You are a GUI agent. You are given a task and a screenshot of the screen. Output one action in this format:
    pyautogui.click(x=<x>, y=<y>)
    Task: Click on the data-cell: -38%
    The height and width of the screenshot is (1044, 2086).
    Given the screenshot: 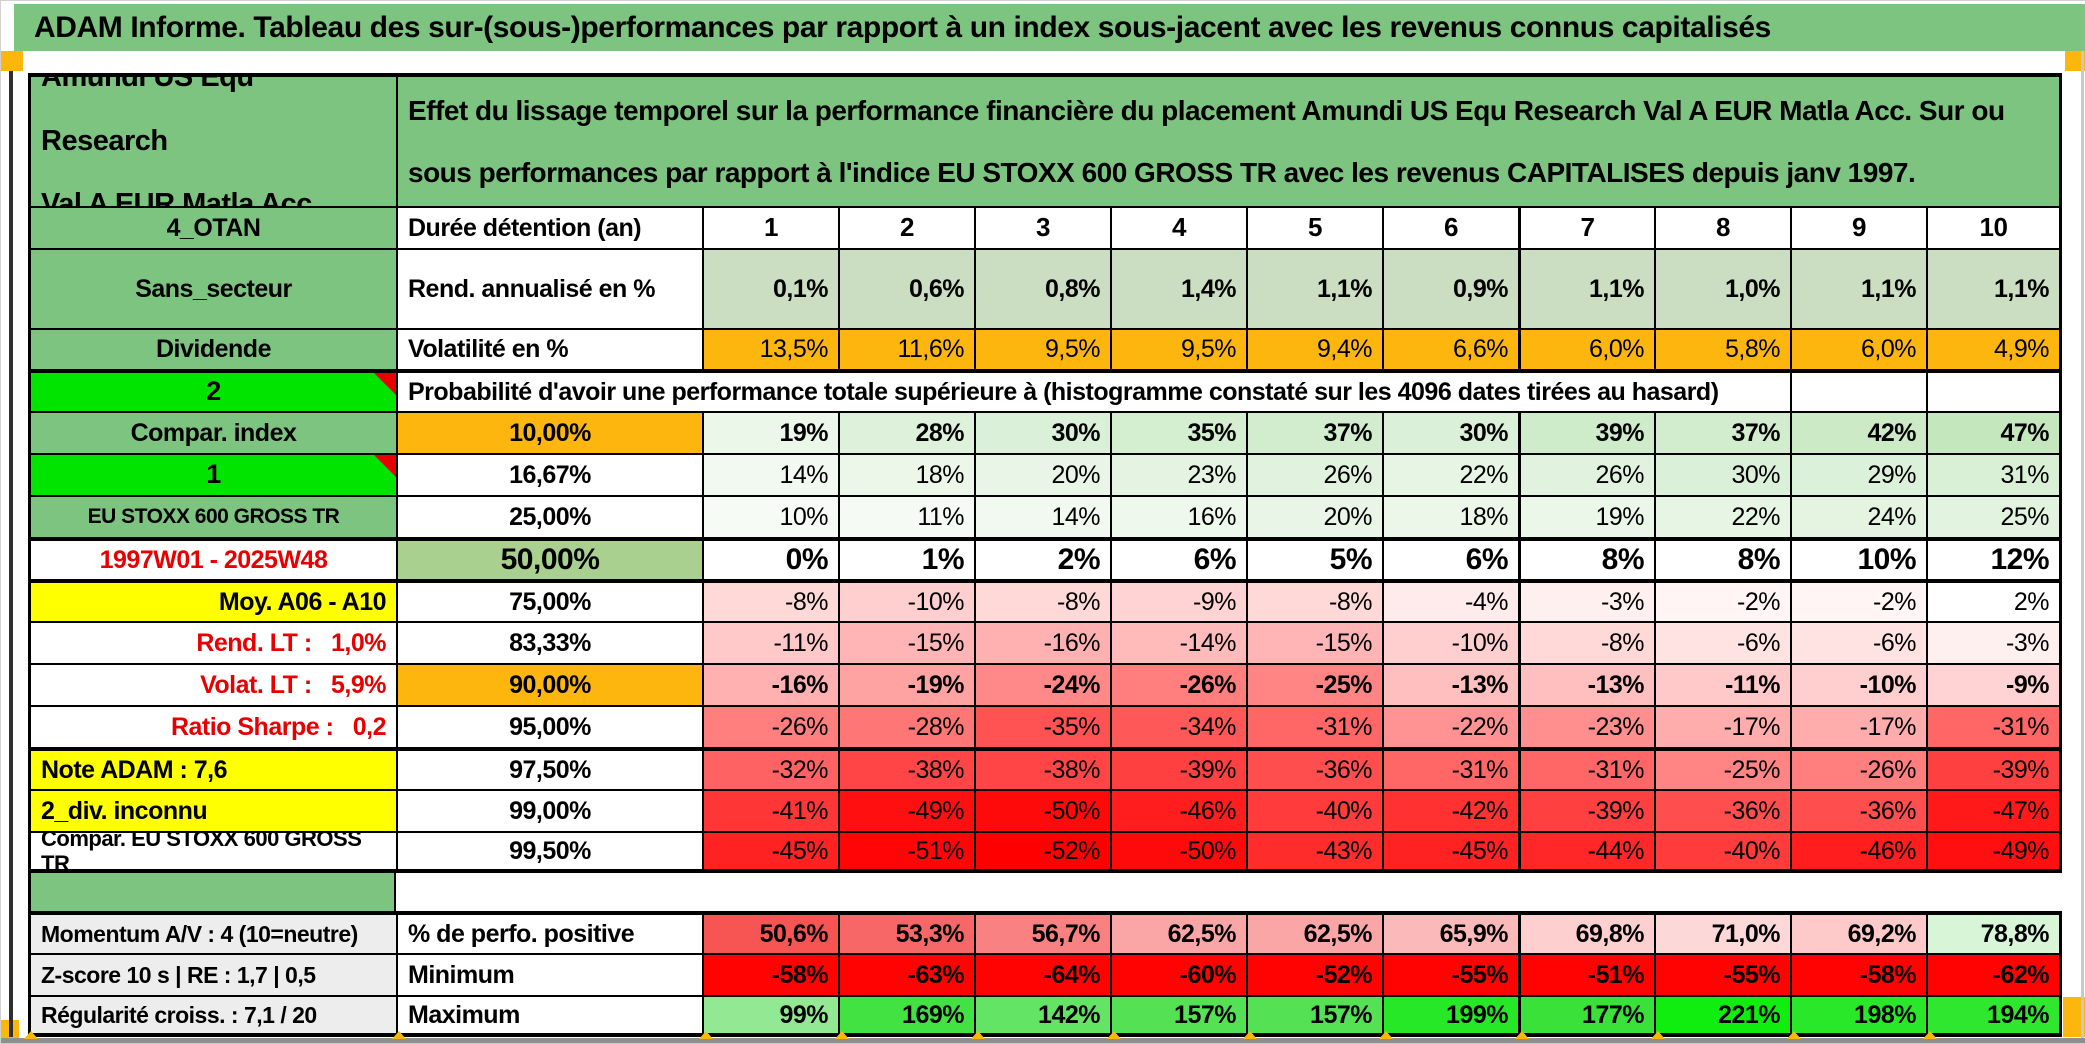 What is the action you would take?
    pyautogui.click(x=906, y=768)
    